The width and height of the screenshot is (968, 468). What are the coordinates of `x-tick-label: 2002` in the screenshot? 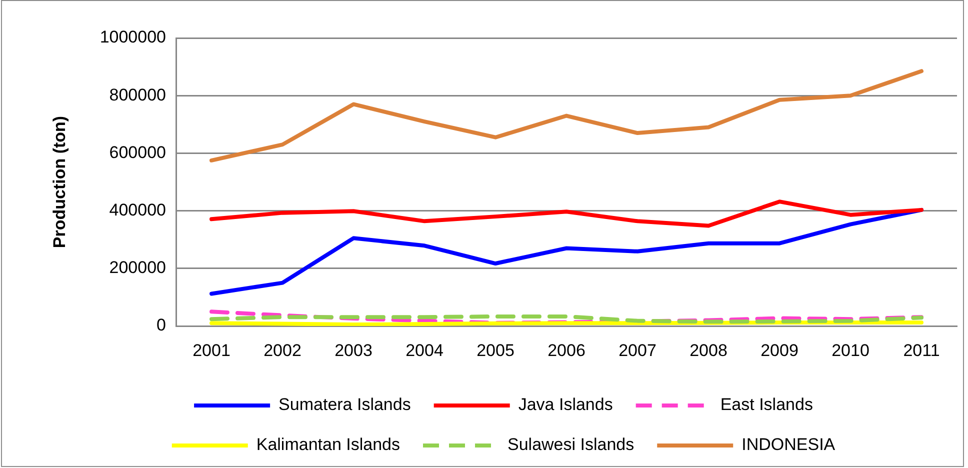 It's located at (283, 350).